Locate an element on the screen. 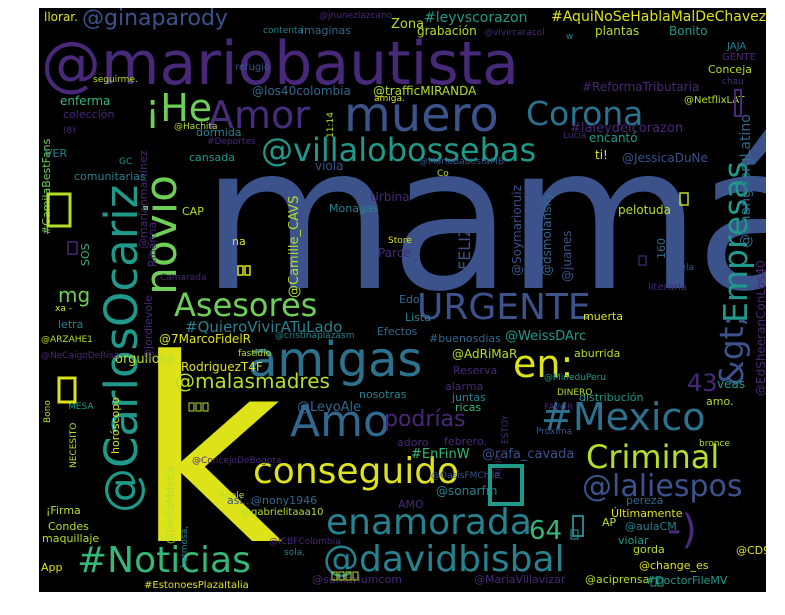  word: NECESITO is located at coordinates (74, 445).